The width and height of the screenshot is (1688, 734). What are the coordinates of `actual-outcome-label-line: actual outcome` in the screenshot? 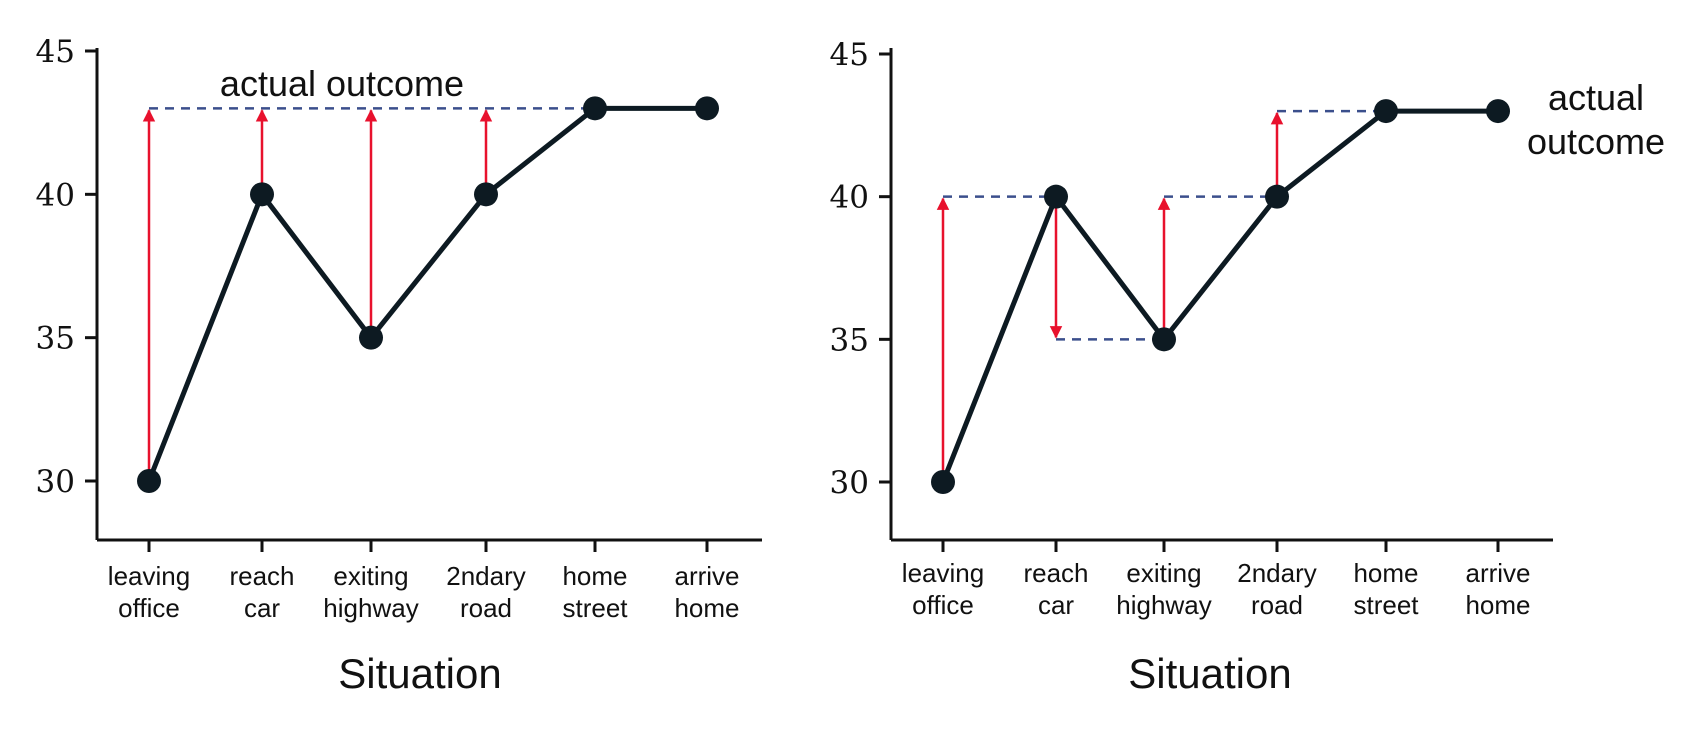 It's located at (342, 83).